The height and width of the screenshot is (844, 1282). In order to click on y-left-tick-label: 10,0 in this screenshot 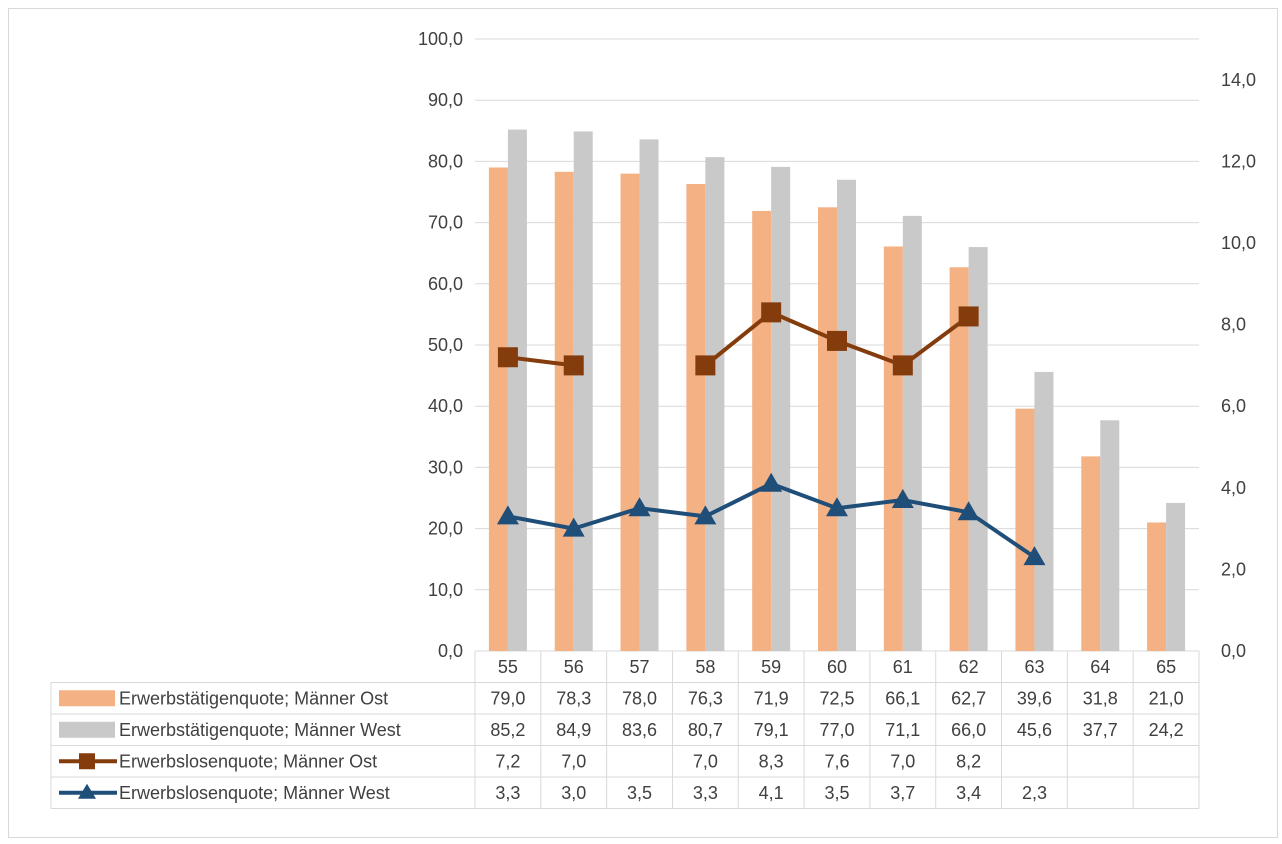, I will do `click(445, 590)`.